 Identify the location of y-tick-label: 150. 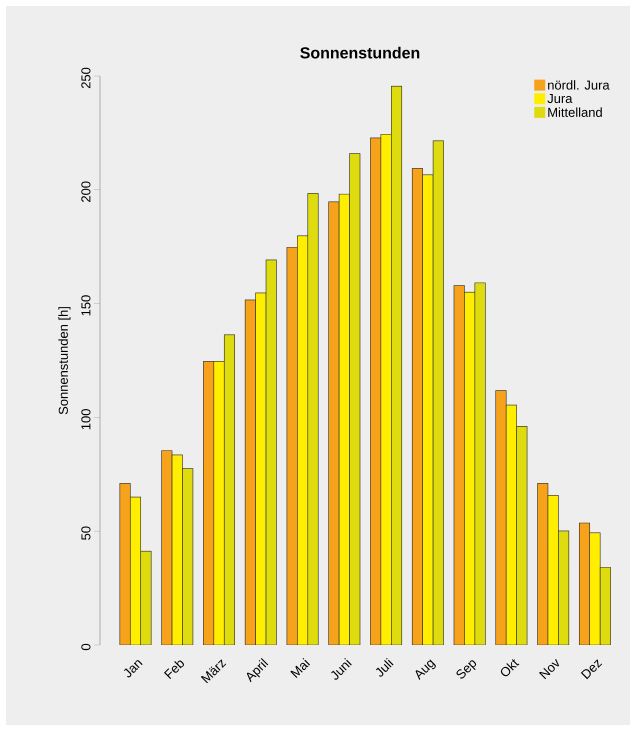
(85, 305).